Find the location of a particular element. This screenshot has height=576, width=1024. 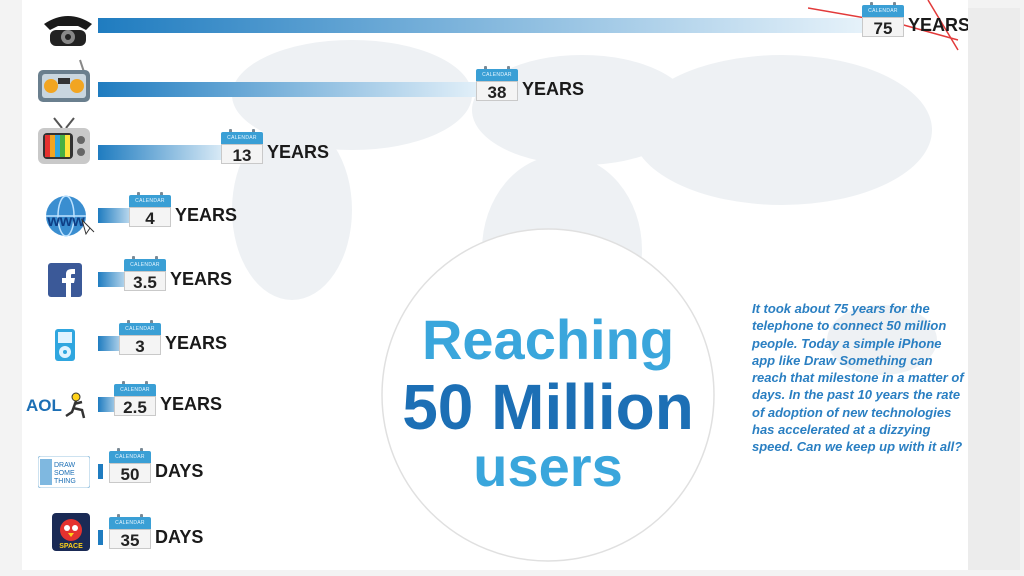

duration-value: 50 is located at coordinates (130, 474).